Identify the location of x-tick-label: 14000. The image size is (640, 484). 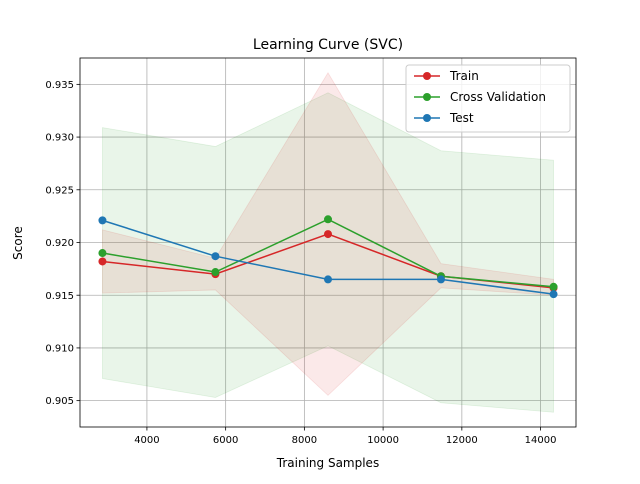
(541, 440).